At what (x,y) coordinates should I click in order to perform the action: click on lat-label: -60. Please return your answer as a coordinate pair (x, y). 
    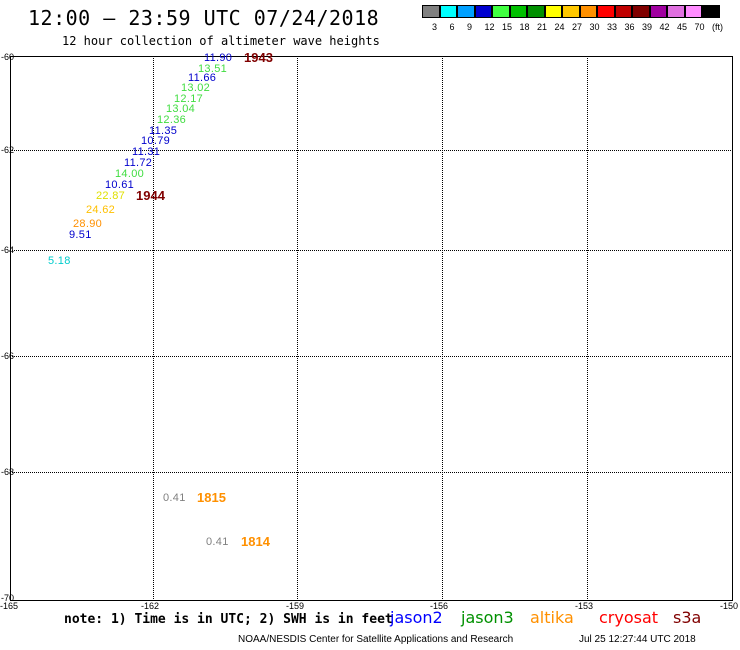
    Looking at the image, I should click on (8, 57).